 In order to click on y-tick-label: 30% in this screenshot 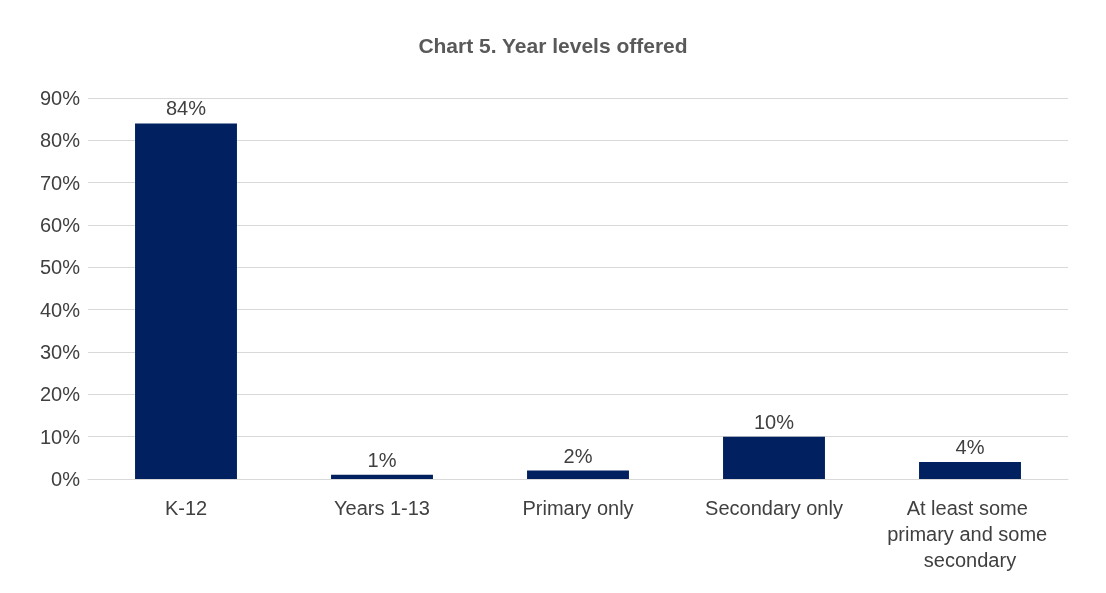, I will do `click(60, 352)`.